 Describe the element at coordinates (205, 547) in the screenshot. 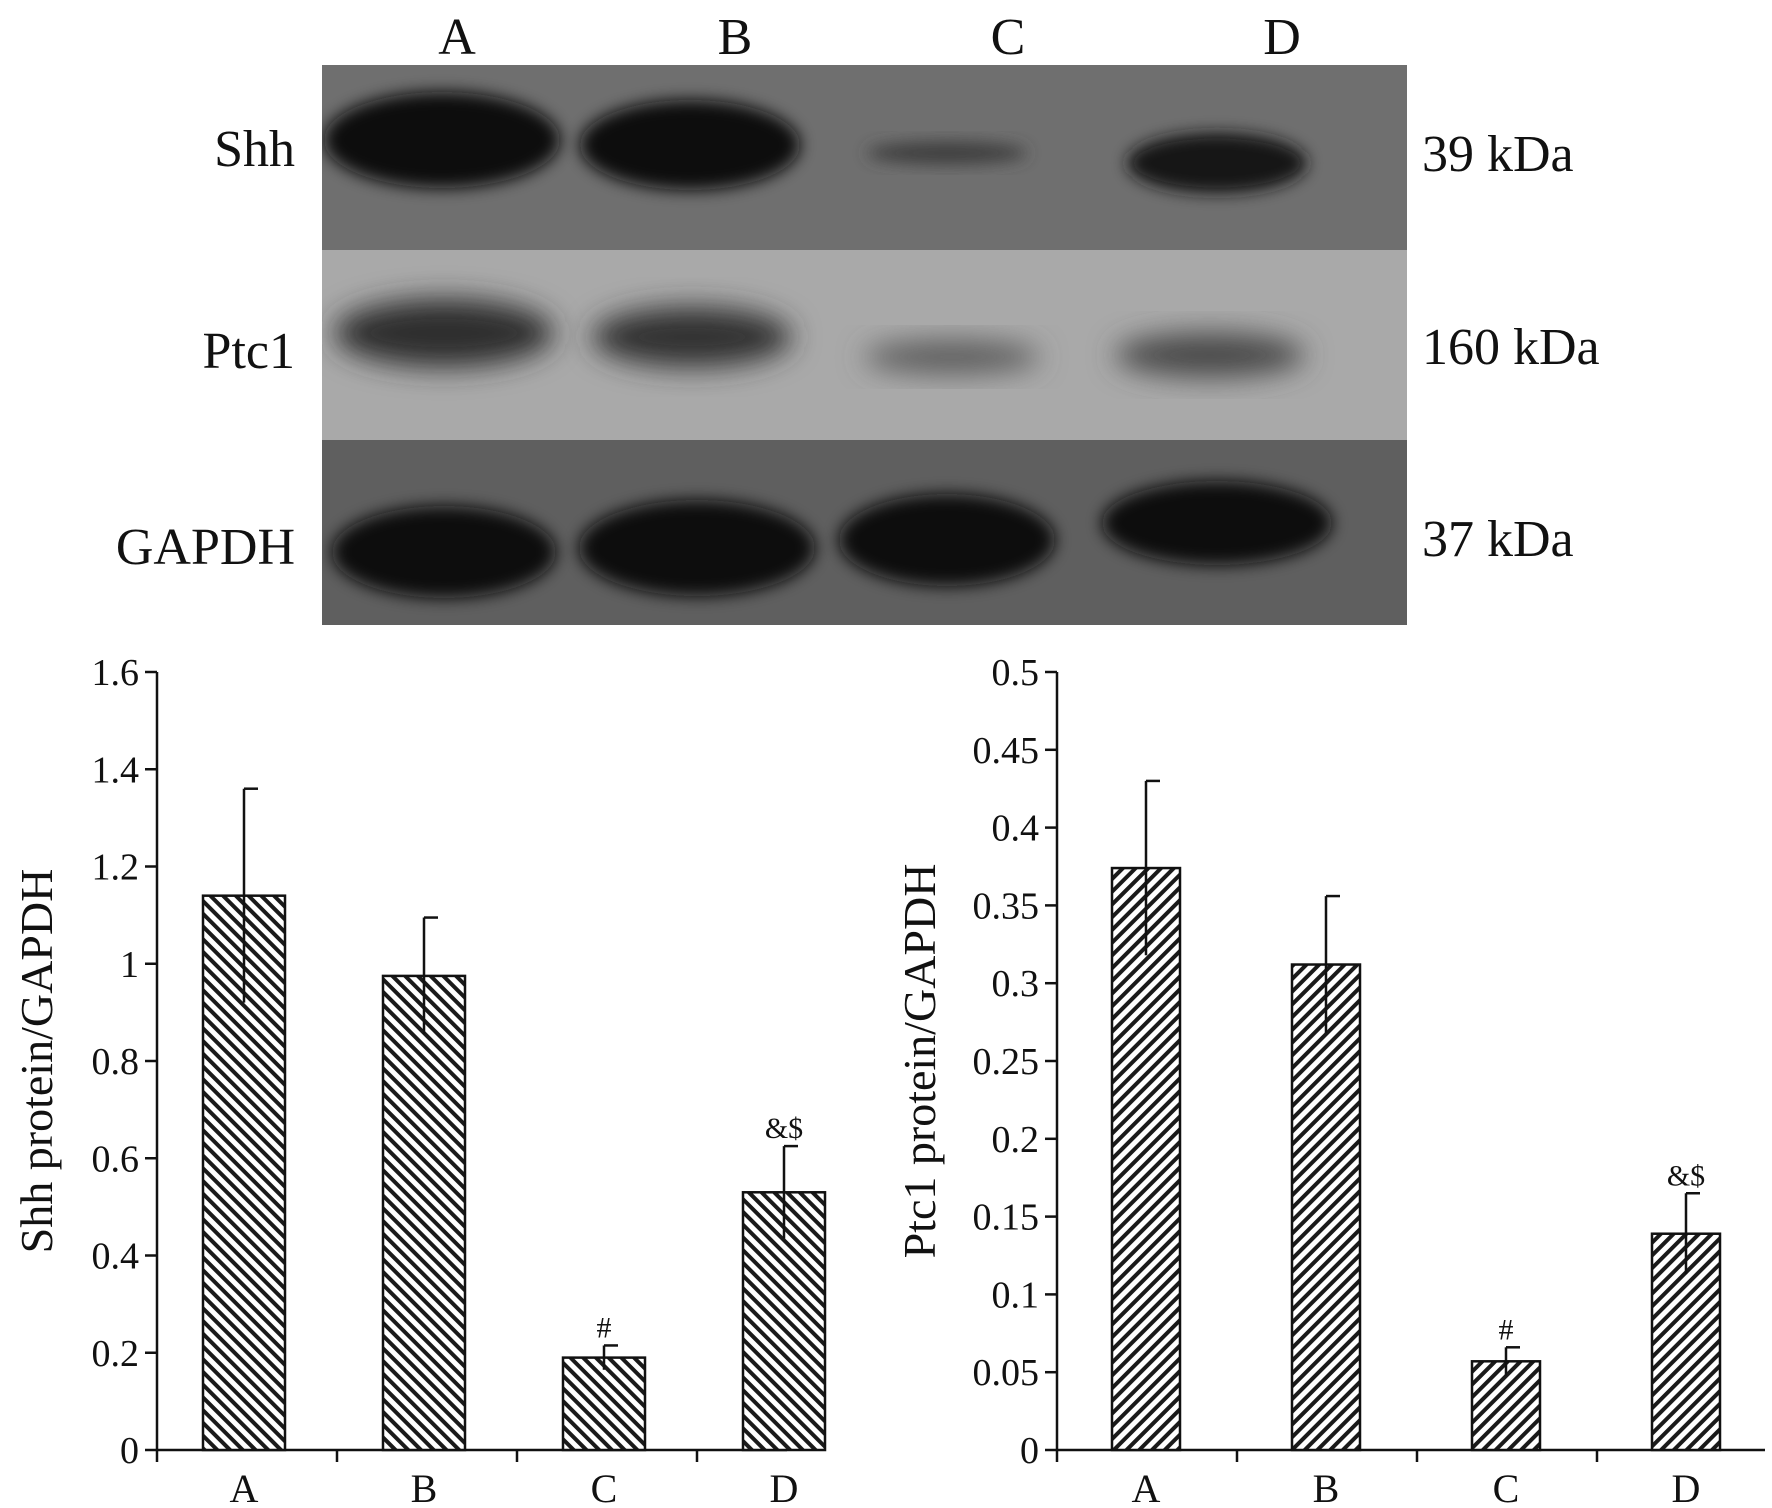

I see `row-label-gapdh: GAPDH` at that location.